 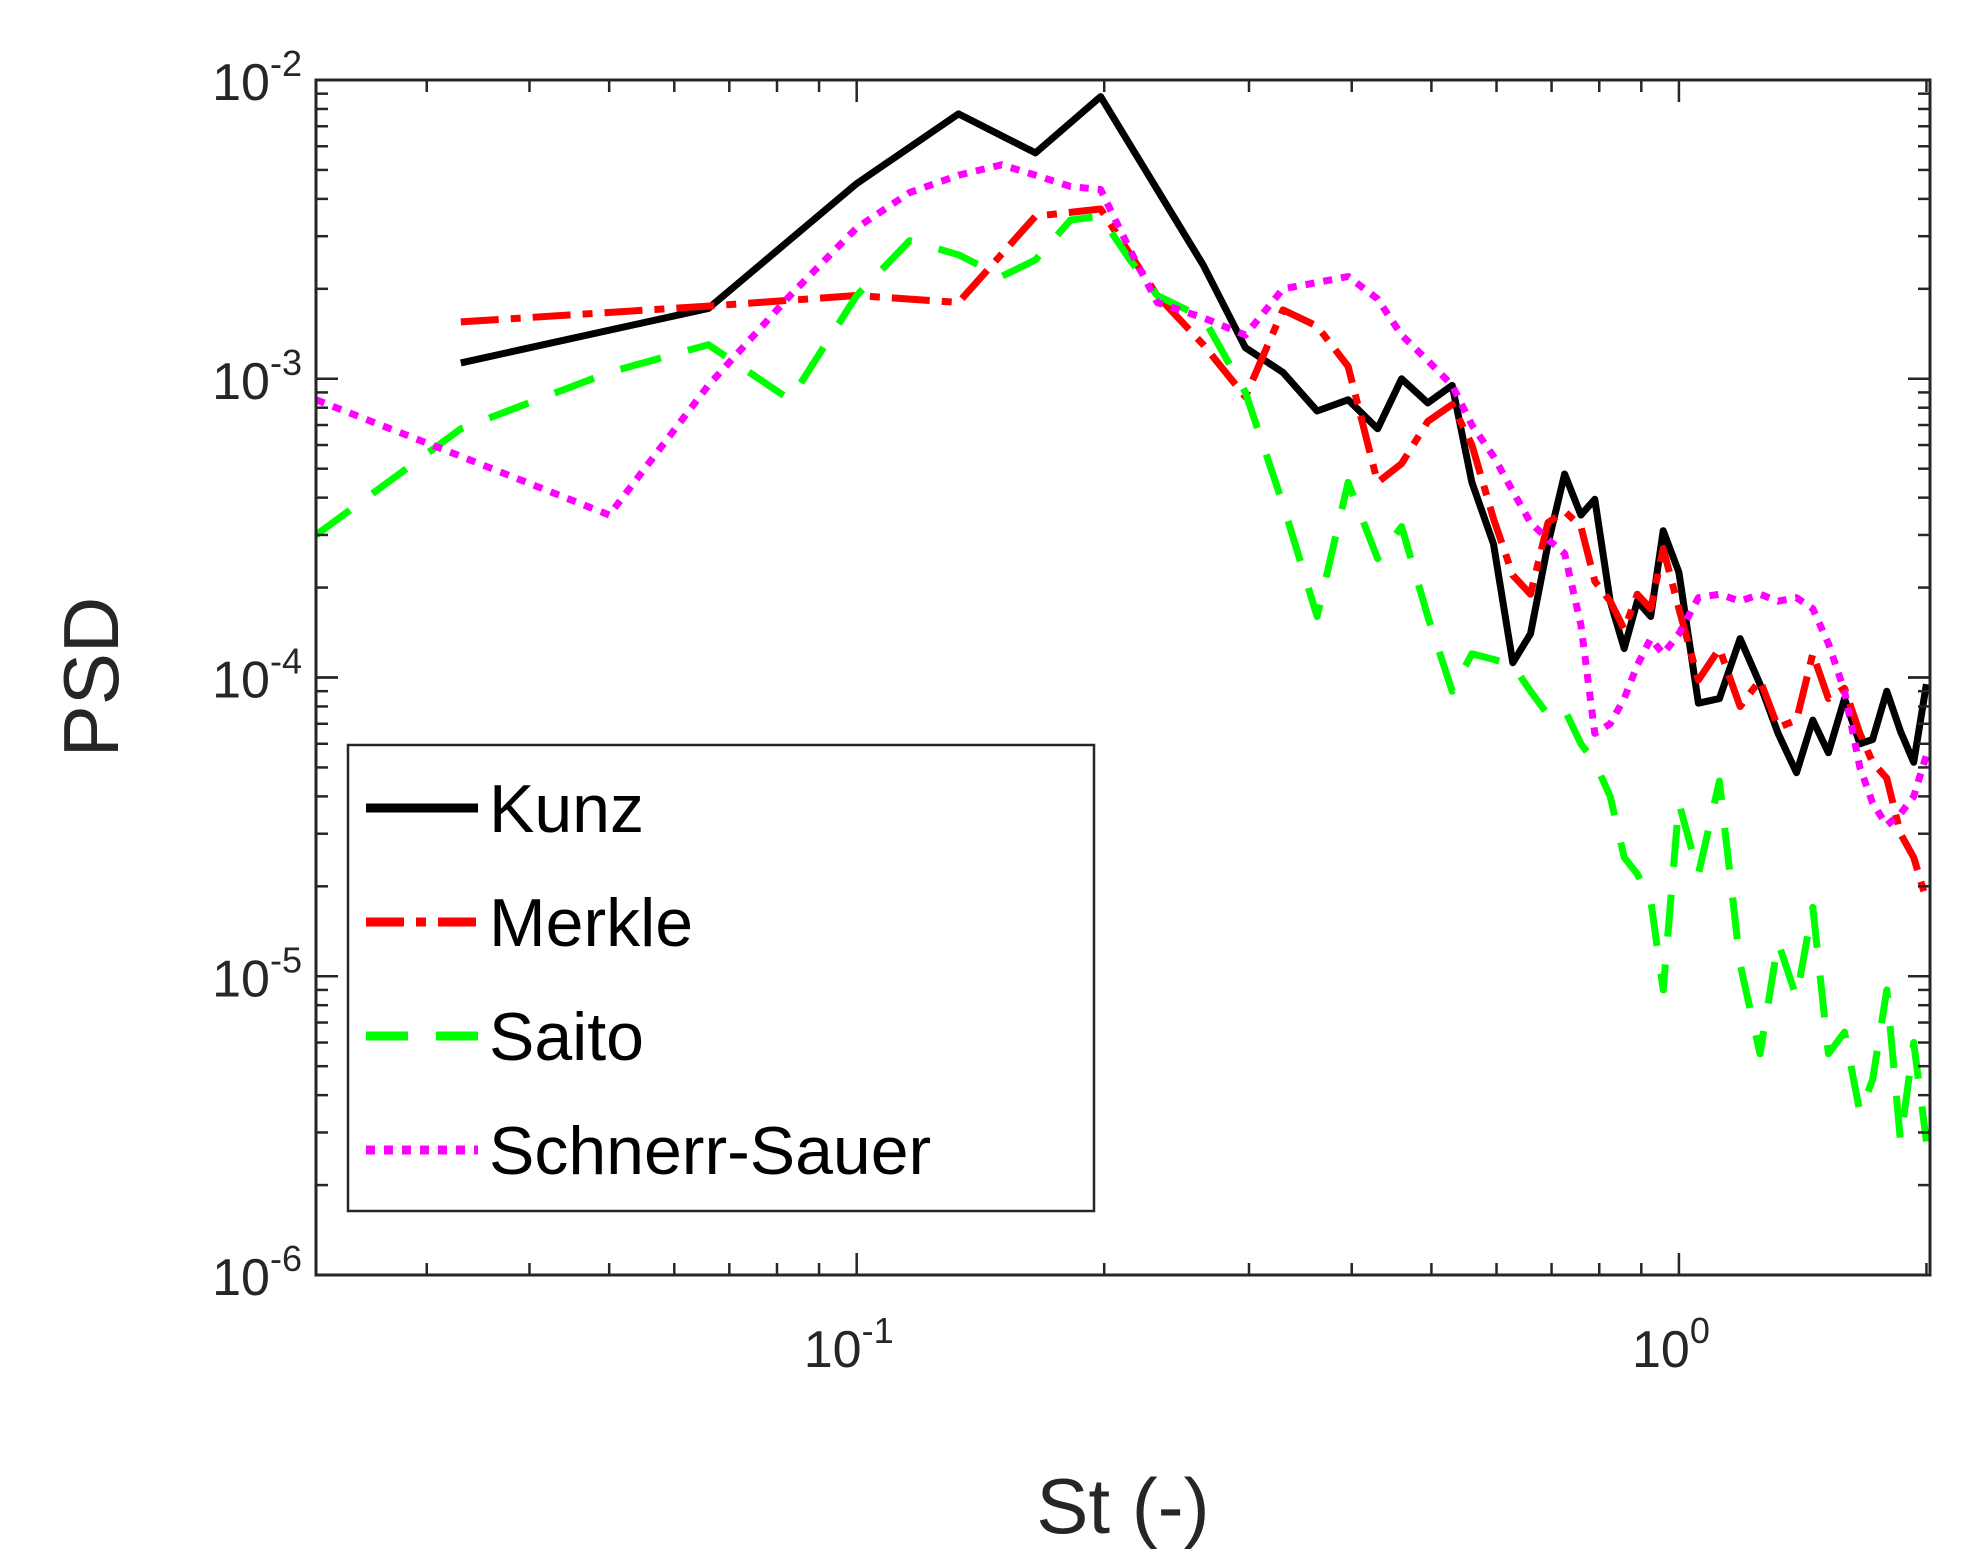 What do you see at coordinates (257, 1272) in the screenshot?
I see `y-tick-label: 10⁻⁶` at bounding box center [257, 1272].